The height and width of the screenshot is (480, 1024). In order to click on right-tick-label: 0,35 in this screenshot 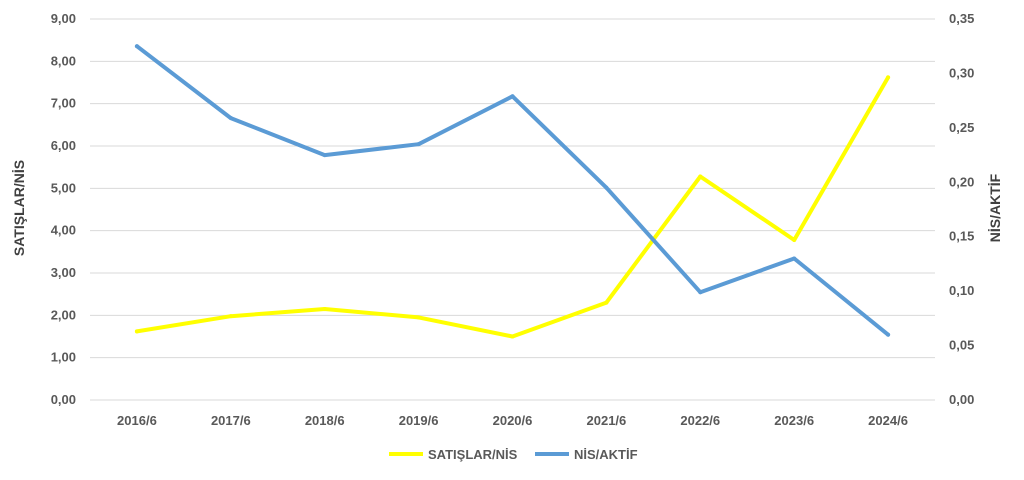, I will do `click(961, 18)`.